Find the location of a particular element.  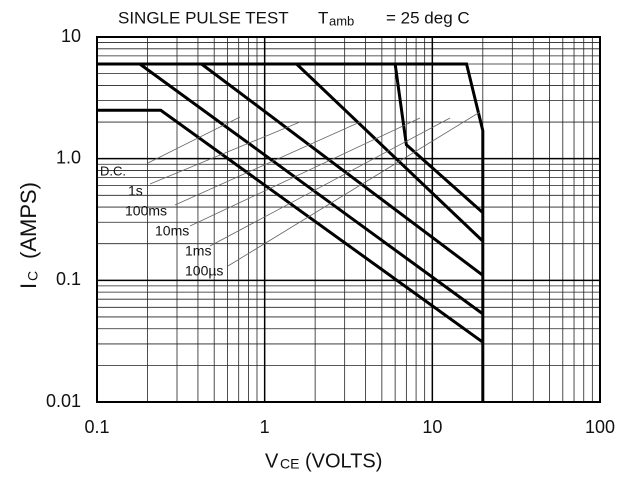

y-tick-label: 0.1 is located at coordinates (68, 279).